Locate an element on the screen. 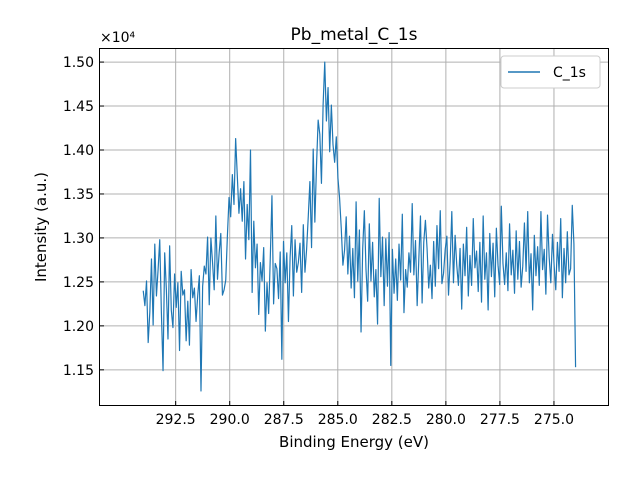 Image resolution: width=640 pixels, height=480 pixels. x-tick-label: 275.0 is located at coordinates (554, 420).